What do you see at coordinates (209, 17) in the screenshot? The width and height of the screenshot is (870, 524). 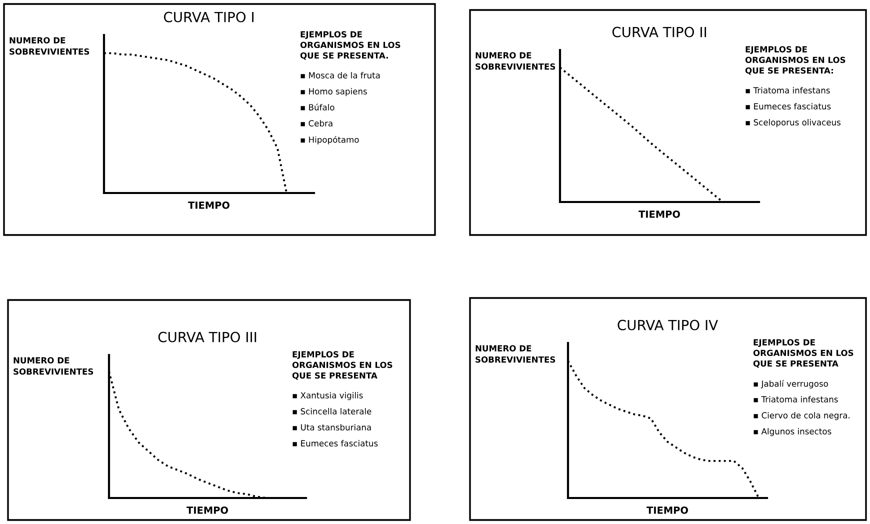 I see `chart-title: CURVA TIPO I` at bounding box center [209, 17].